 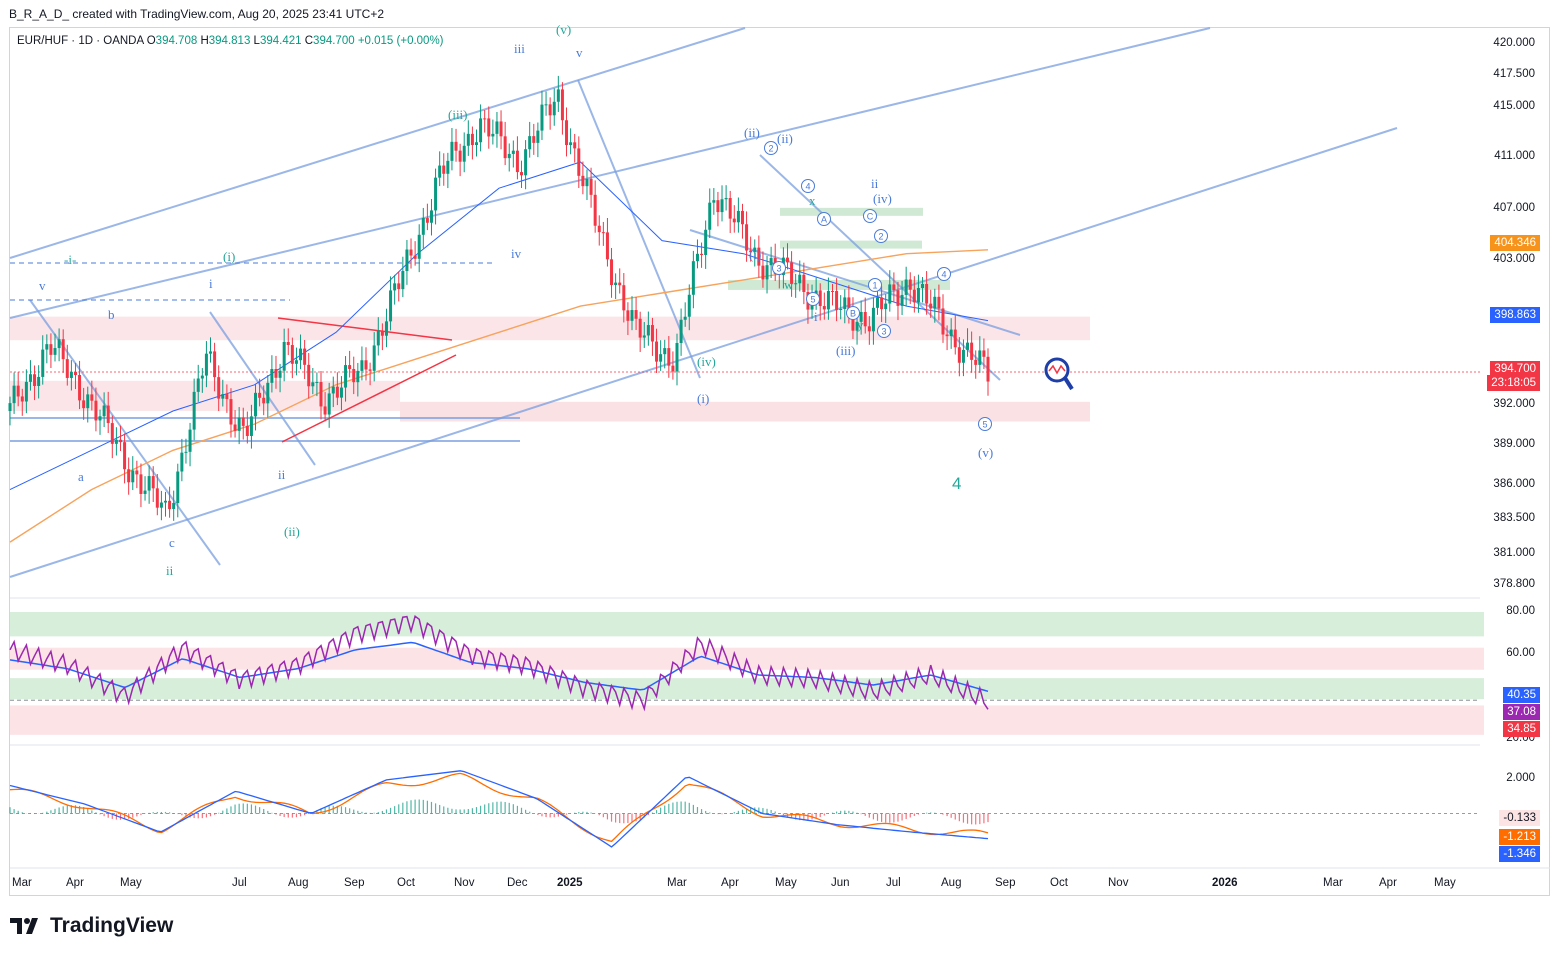 I want to click on time-tick: Nov, so click(x=1118, y=883).